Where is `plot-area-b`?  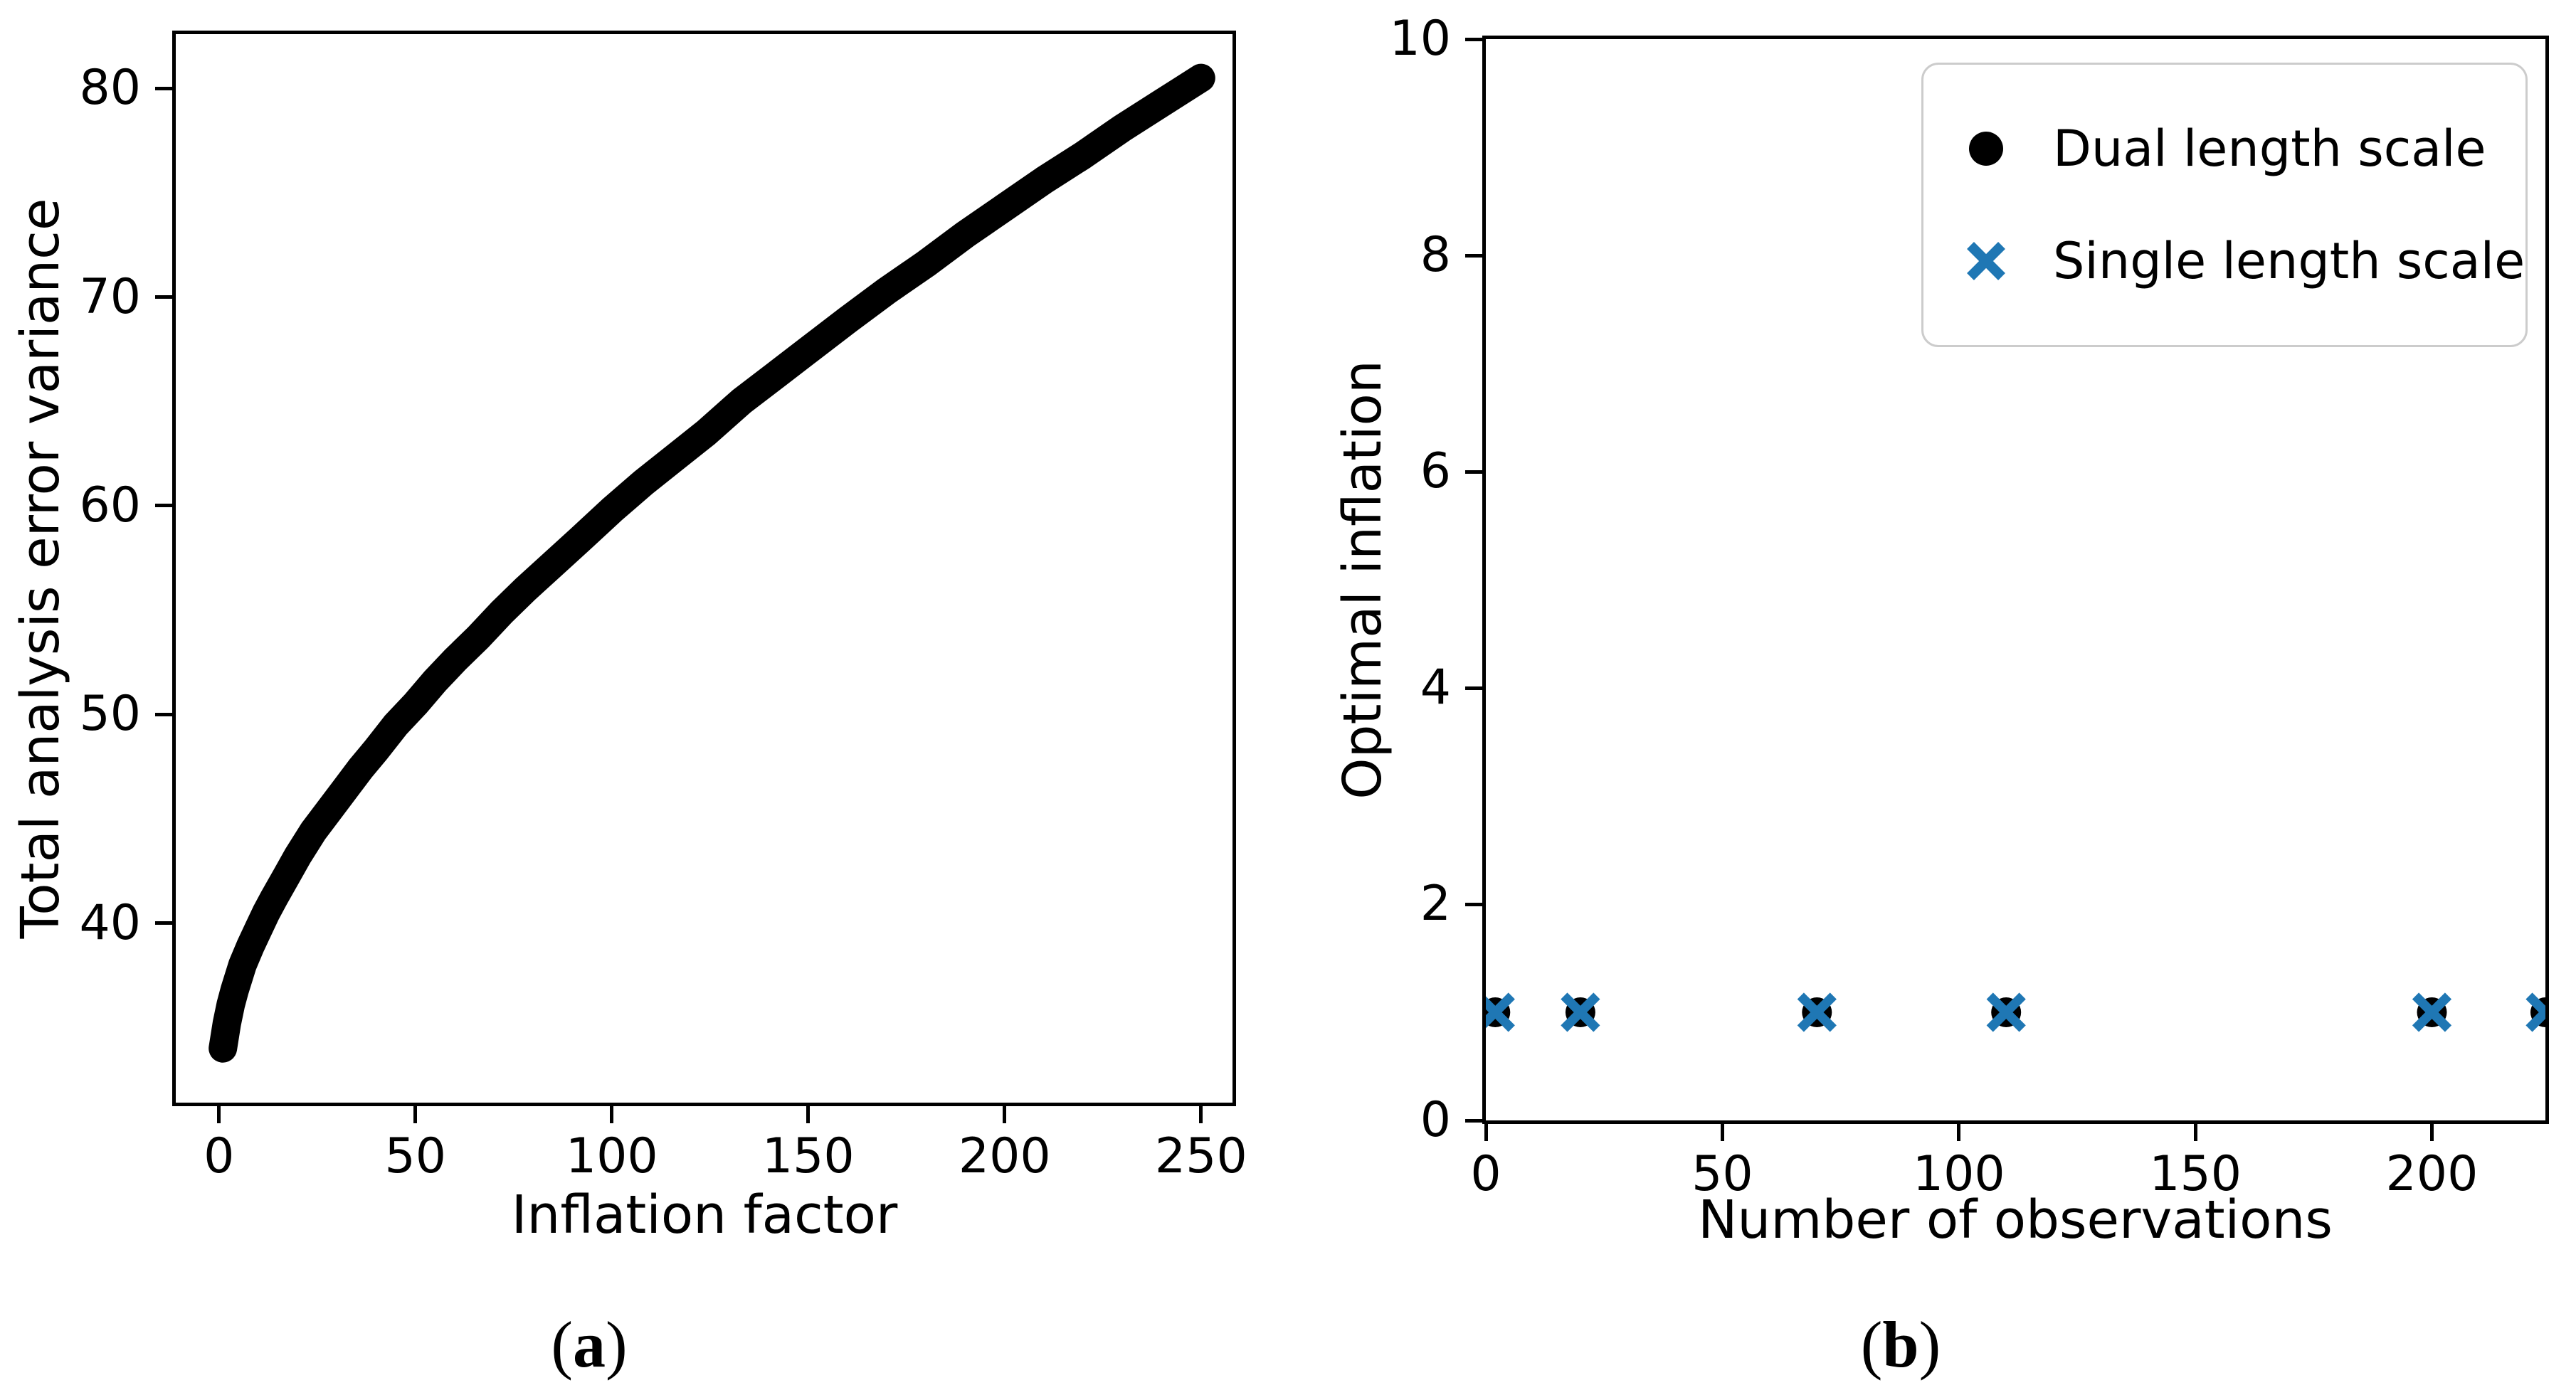
plot-area-b is located at coordinates (2015, 1012).